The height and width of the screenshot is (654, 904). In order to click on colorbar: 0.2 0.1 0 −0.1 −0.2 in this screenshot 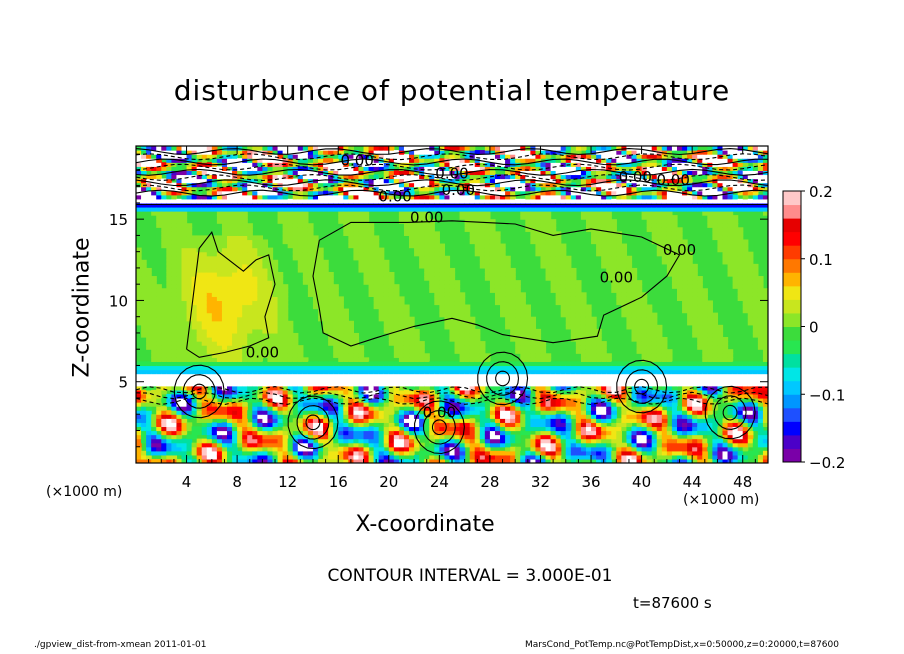, I will do `click(813, 327)`.